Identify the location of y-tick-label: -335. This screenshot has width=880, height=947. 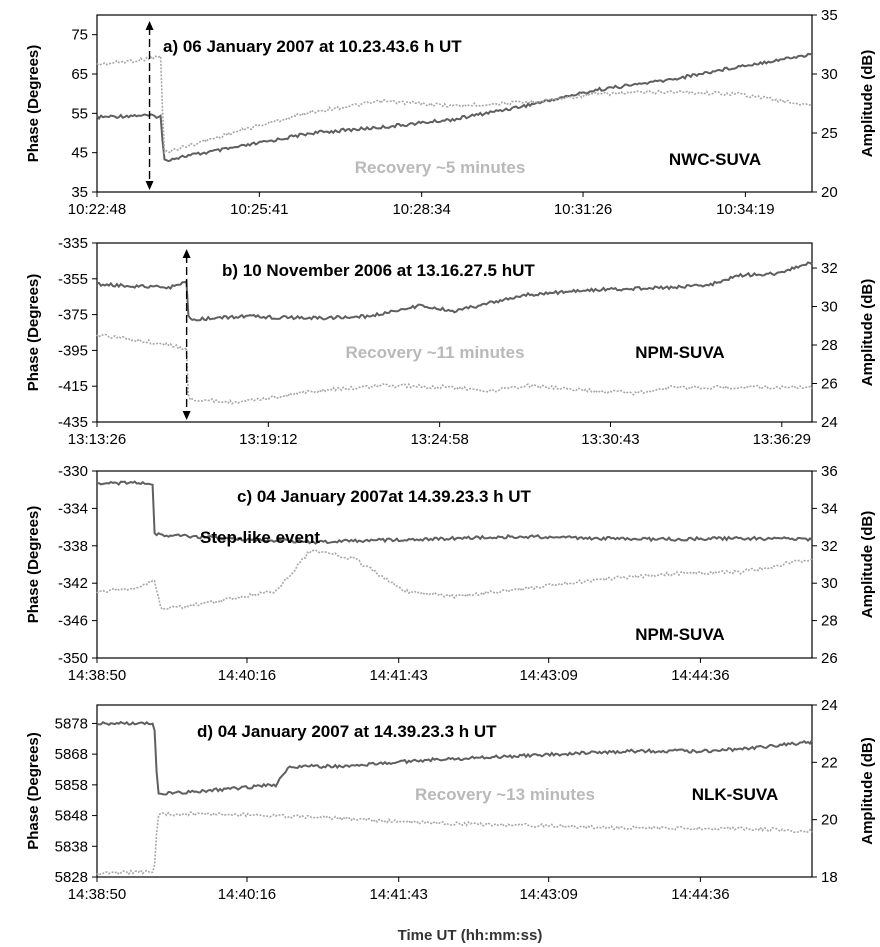
(73, 243).